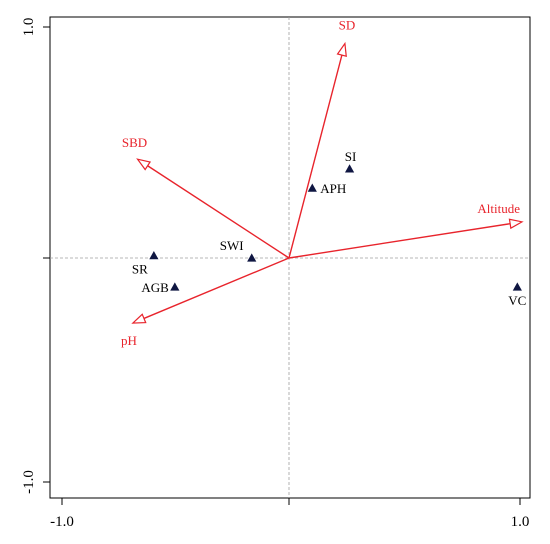 The height and width of the screenshot is (544, 550). Describe the element at coordinates (62, 522) in the screenshot. I see `x-tick-label: -1.0` at that location.